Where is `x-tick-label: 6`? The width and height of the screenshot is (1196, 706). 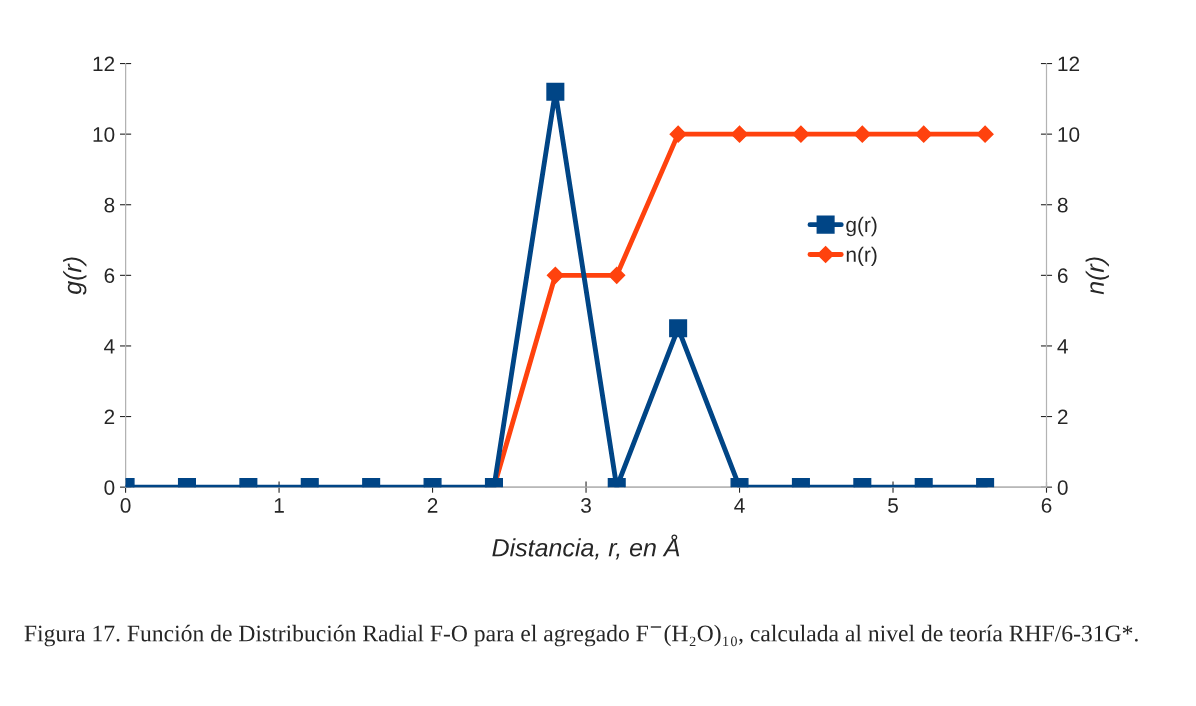 x-tick-label: 6 is located at coordinates (1046, 505).